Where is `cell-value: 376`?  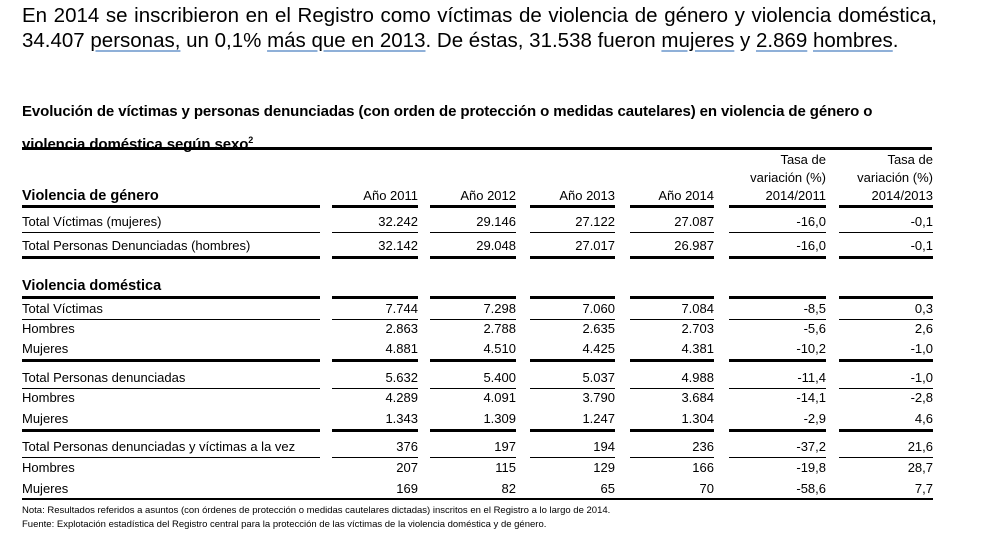
cell-value: 376 is located at coordinates (375, 447).